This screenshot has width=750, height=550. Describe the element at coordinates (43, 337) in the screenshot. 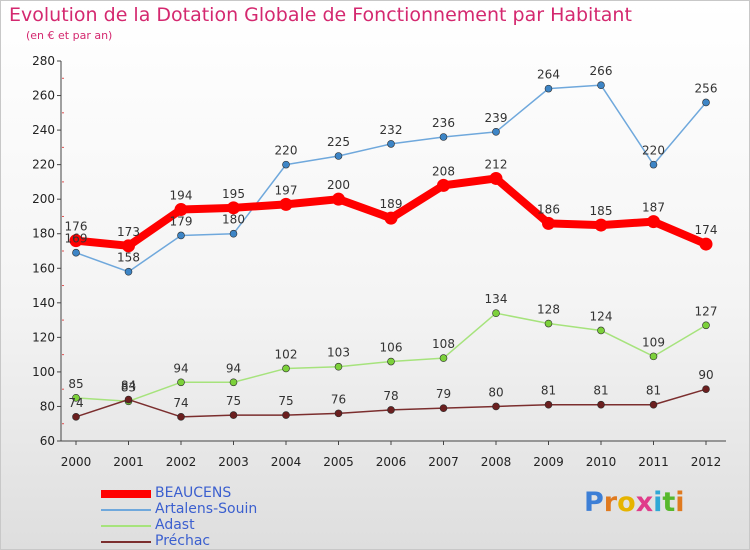

I see `y-tick-label: 120` at that location.